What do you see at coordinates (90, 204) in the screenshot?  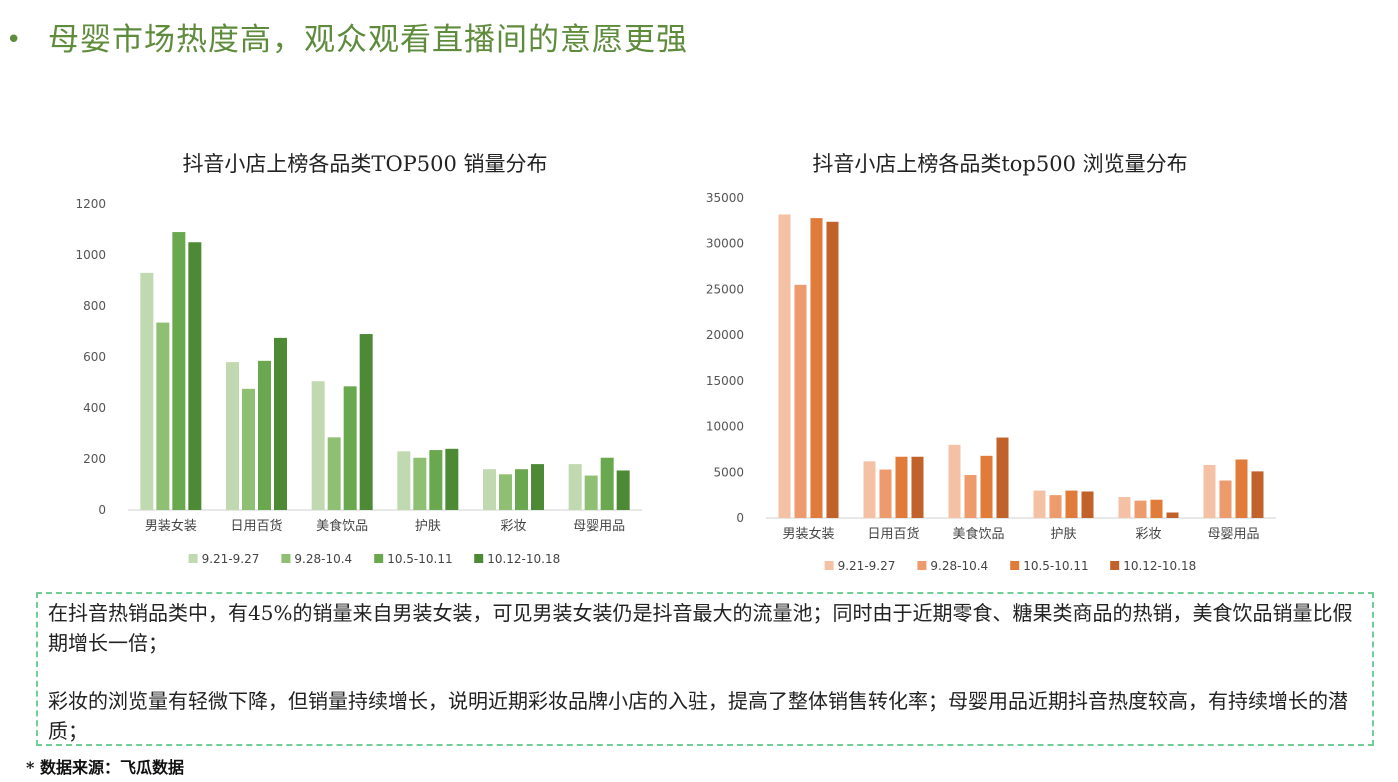 I see `y-tick-label: 1200` at bounding box center [90, 204].